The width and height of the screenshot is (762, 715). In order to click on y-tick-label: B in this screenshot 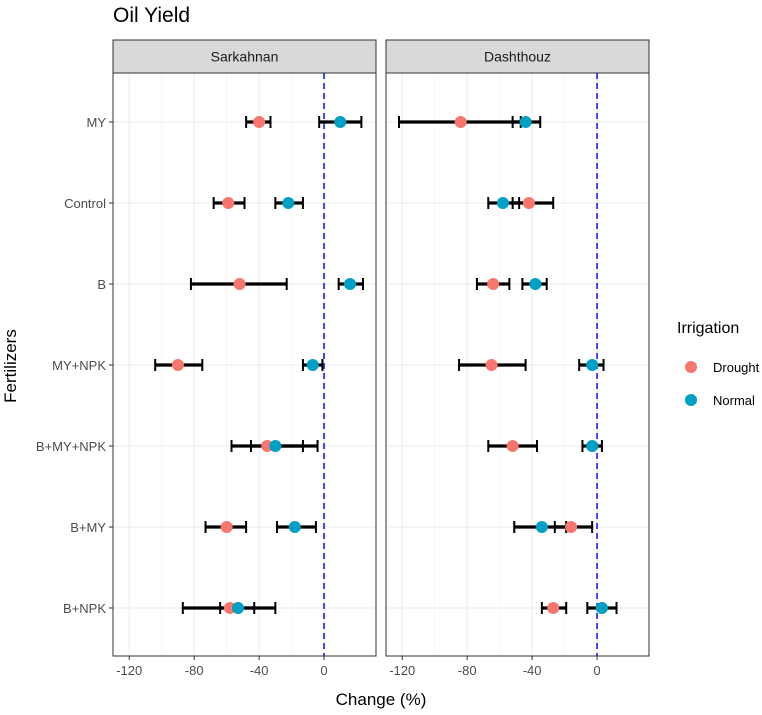, I will do `click(101, 284)`.